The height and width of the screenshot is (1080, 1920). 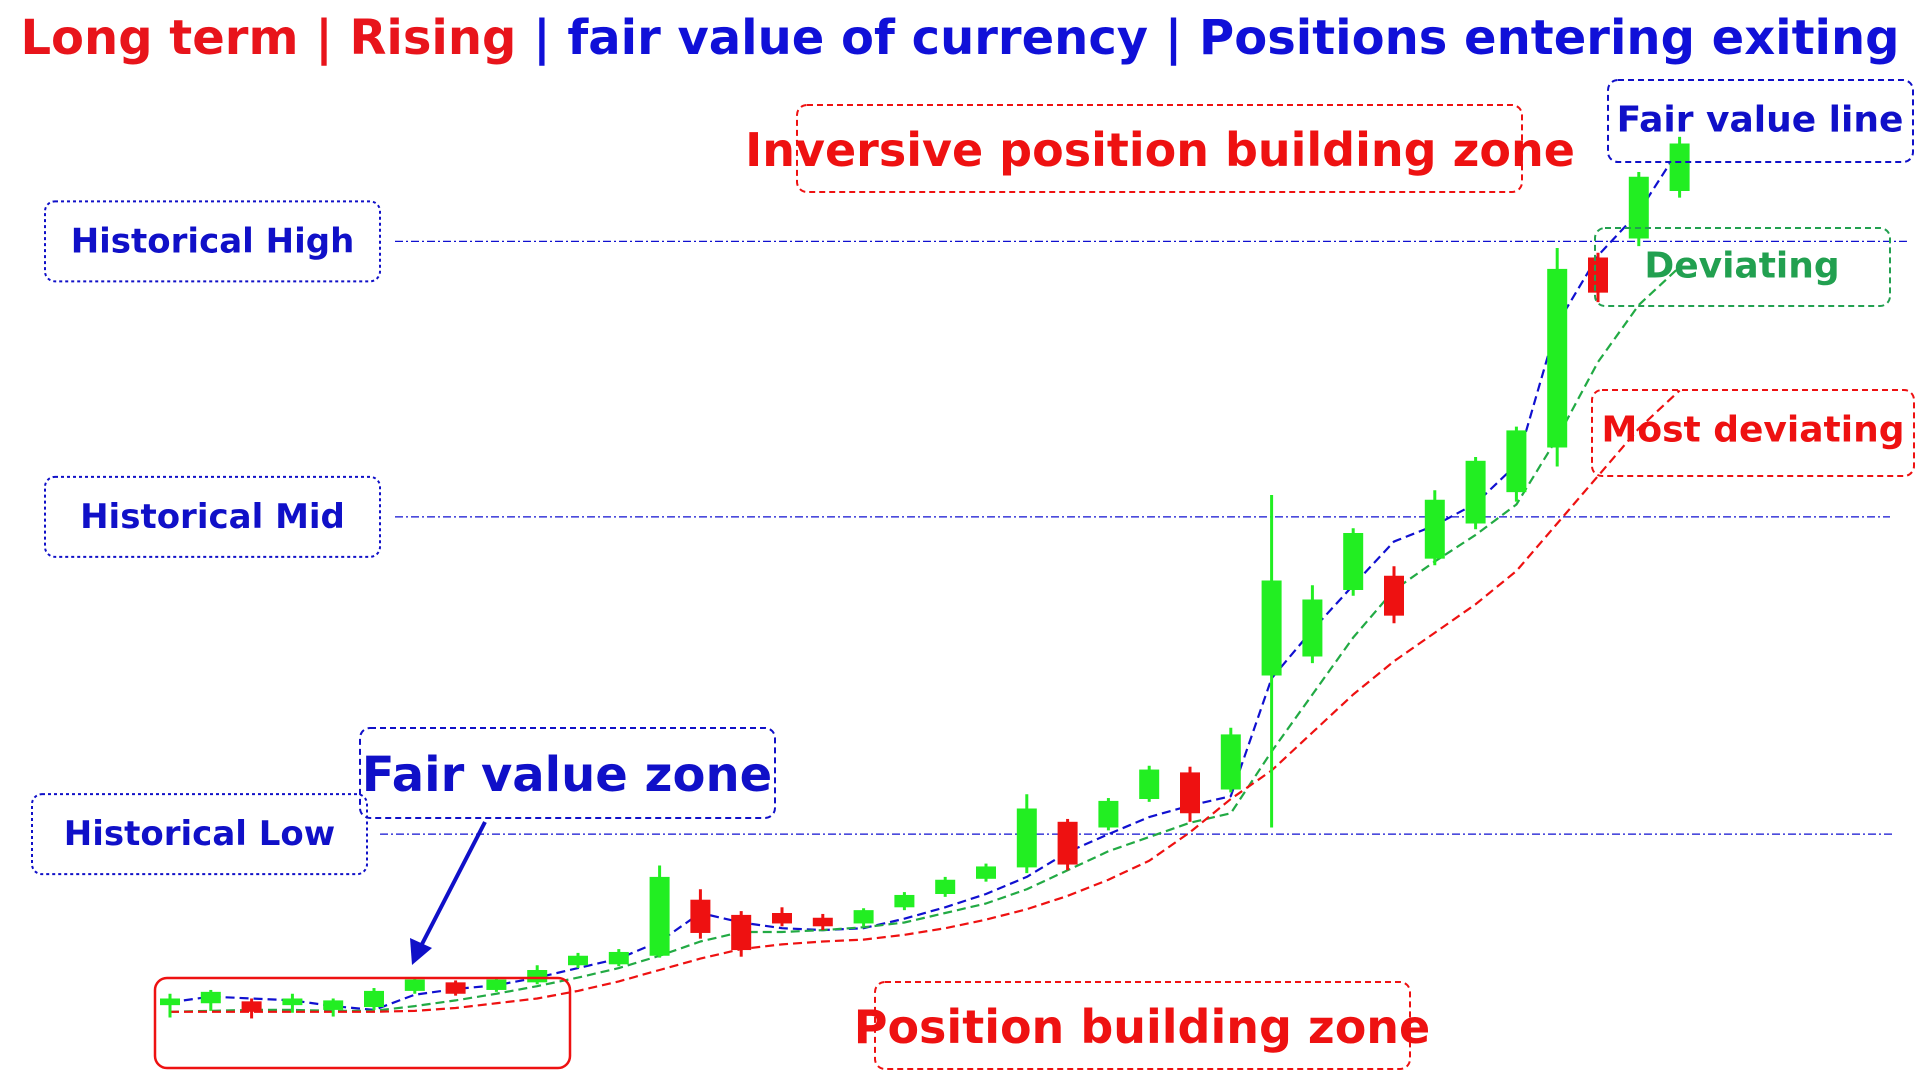 I want to click on most-deviating-label: Most deviating, so click(x=1753, y=430).